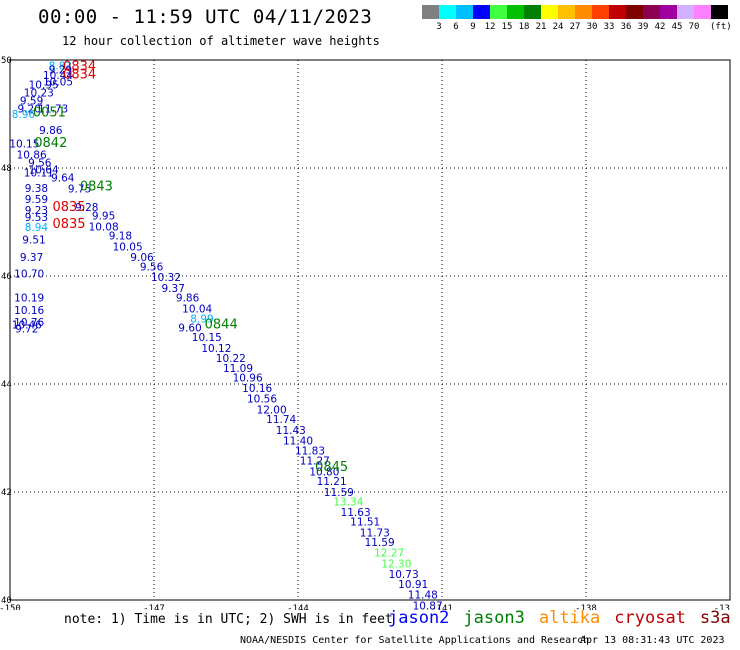  I want to click on wave-height-label: 10.87, so click(428, 605).